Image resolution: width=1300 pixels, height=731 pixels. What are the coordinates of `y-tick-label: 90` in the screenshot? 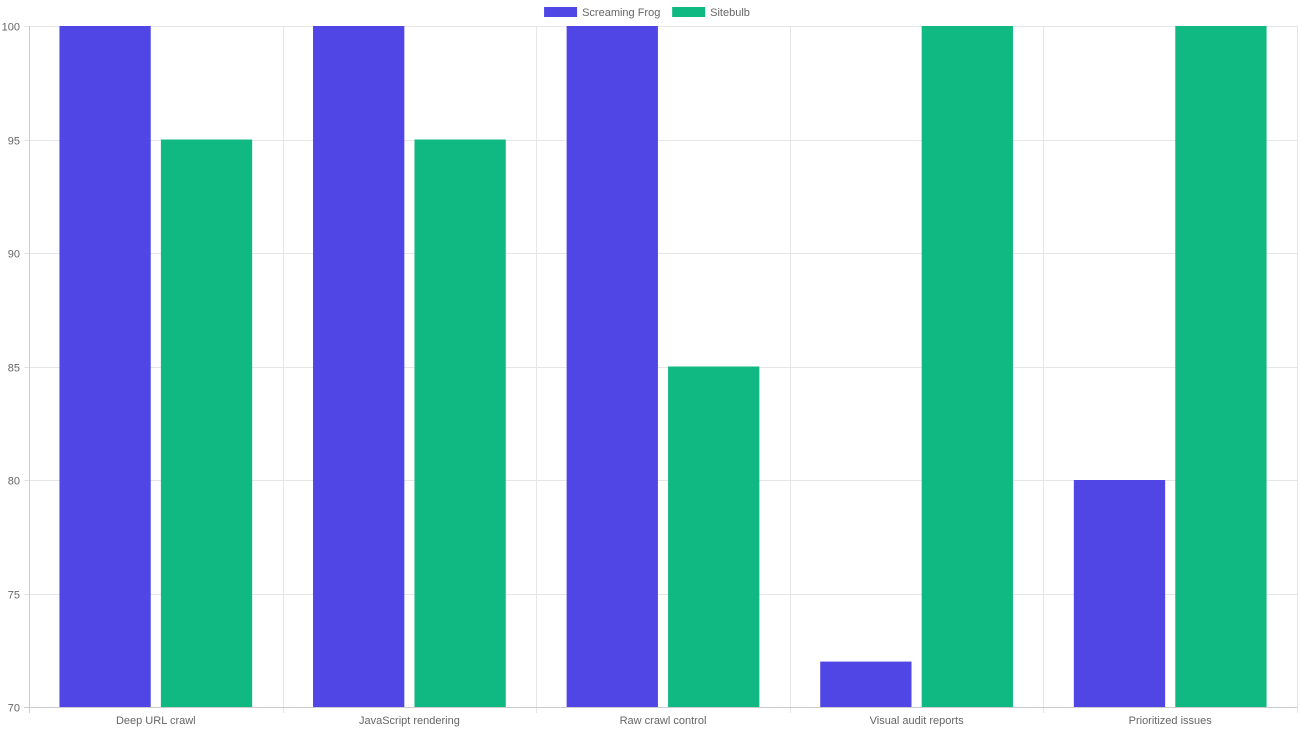 It's located at (14, 255).